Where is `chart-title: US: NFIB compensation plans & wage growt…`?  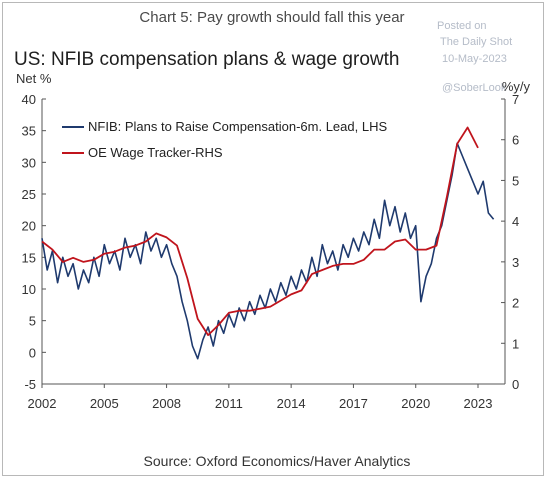
chart-title: US: NFIB compensation plans & wage growt… is located at coordinates (206, 59).